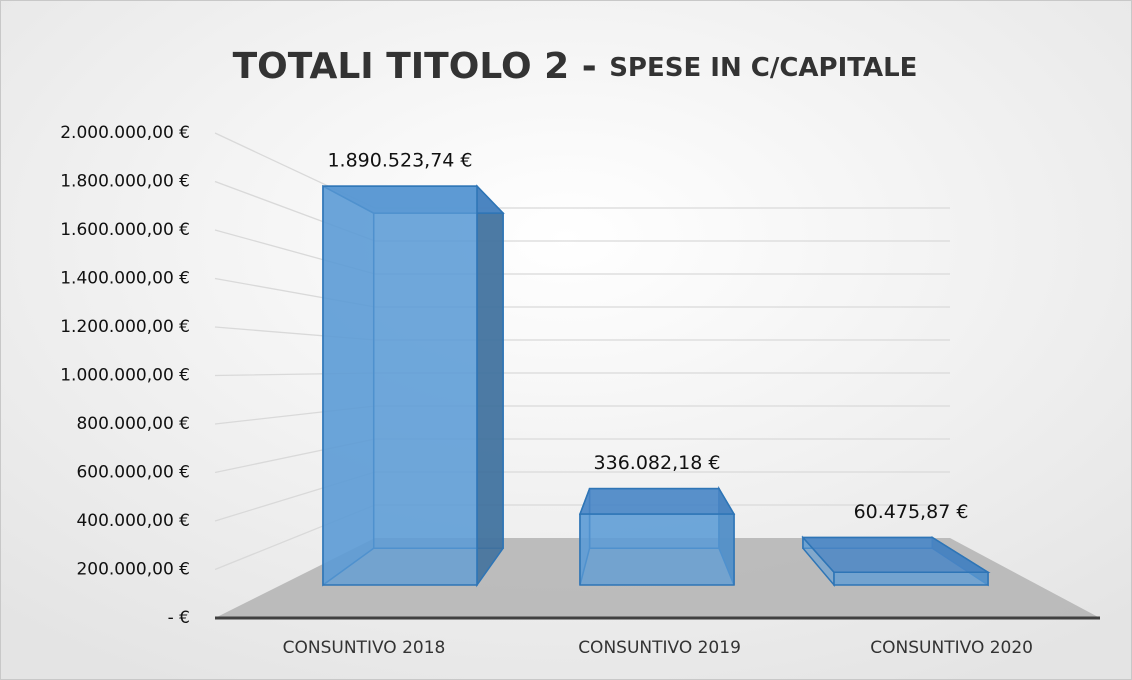 The width and height of the screenshot is (1132, 680). What do you see at coordinates (133, 570) in the screenshot?
I see `y-tick-label: 200.000,00 €` at bounding box center [133, 570].